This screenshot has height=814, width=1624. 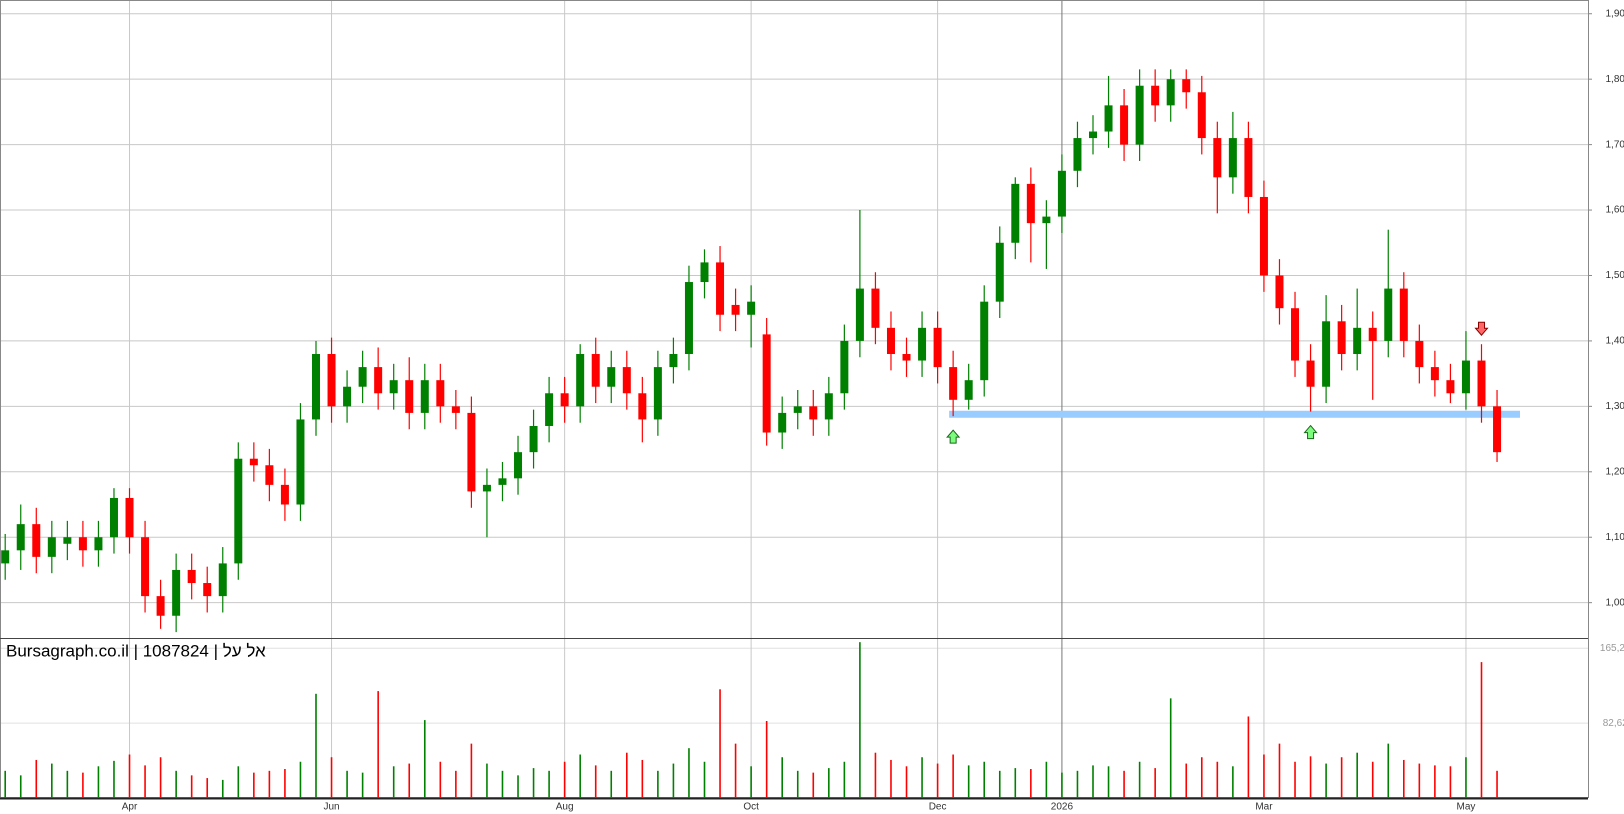 I want to click on x-tick-label: Dec, so click(x=938, y=807).